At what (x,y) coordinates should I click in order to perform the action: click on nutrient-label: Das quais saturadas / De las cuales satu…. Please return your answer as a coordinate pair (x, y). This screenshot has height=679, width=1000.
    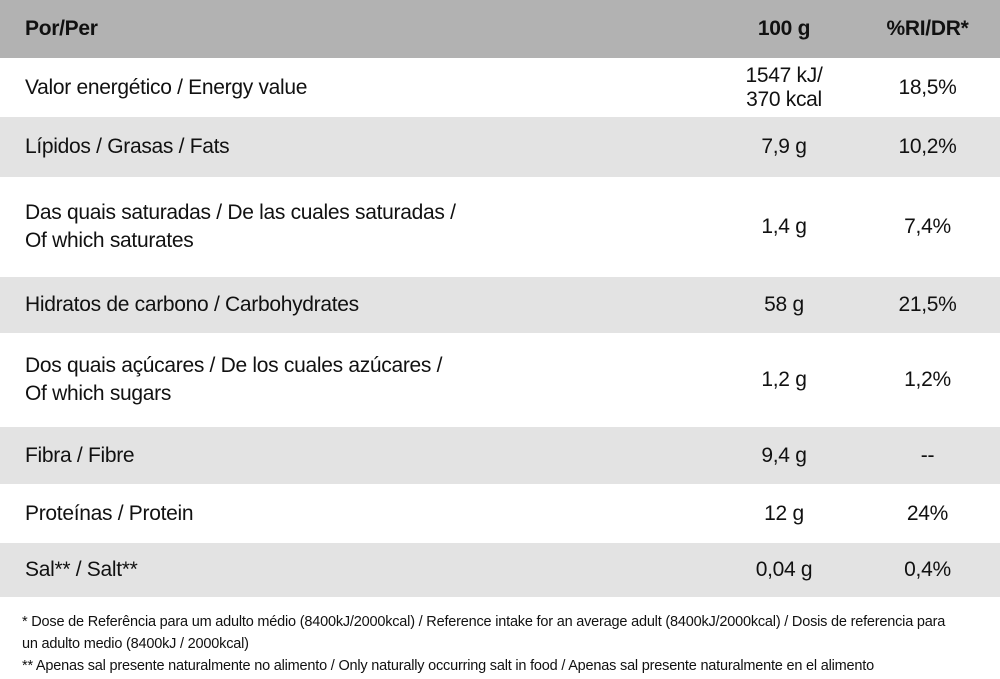
    Looking at the image, I should click on (240, 226).